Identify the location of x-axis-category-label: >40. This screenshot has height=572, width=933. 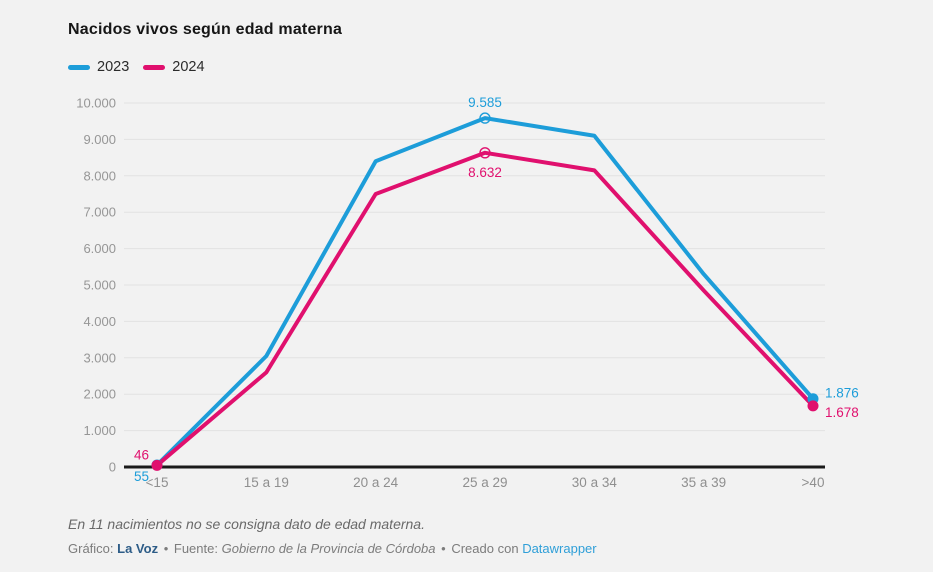
(813, 482).